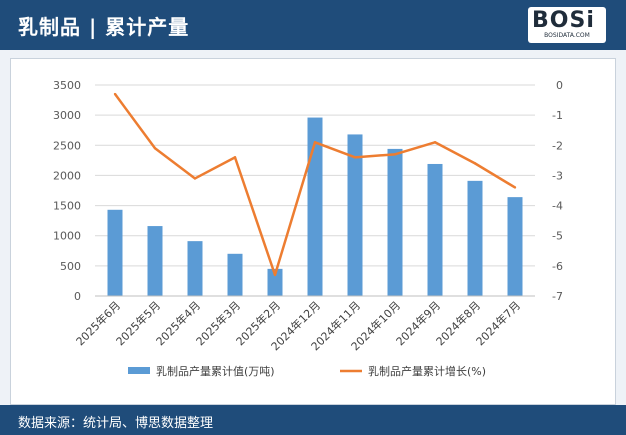 Image resolution: width=626 pixels, height=435 pixels. I want to click on left-tick-label: 2500, so click(67, 145).